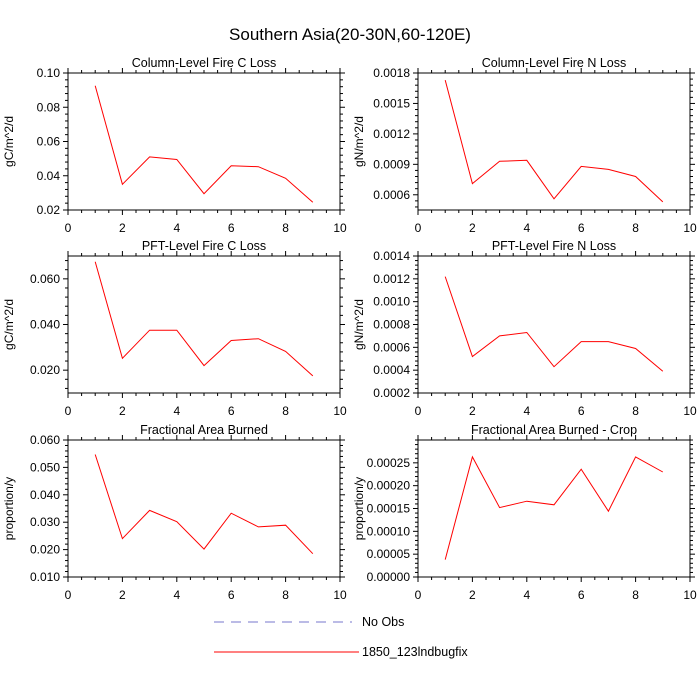 The height and width of the screenshot is (700, 700). What do you see at coordinates (45, 522) in the screenshot?
I see `y-tick-label: 0.030` at bounding box center [45, 522].